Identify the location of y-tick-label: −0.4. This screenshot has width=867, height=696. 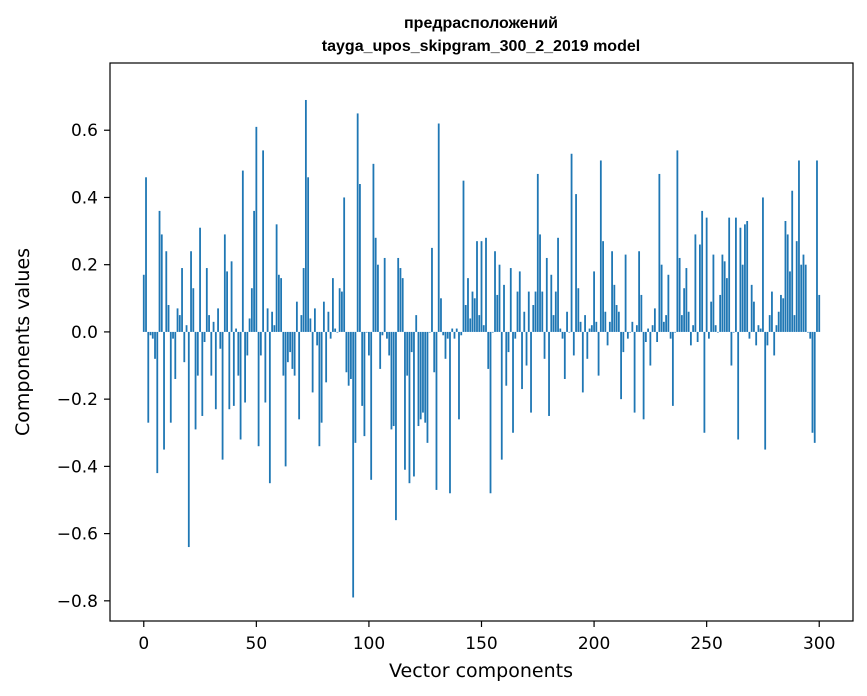
(77, 467).